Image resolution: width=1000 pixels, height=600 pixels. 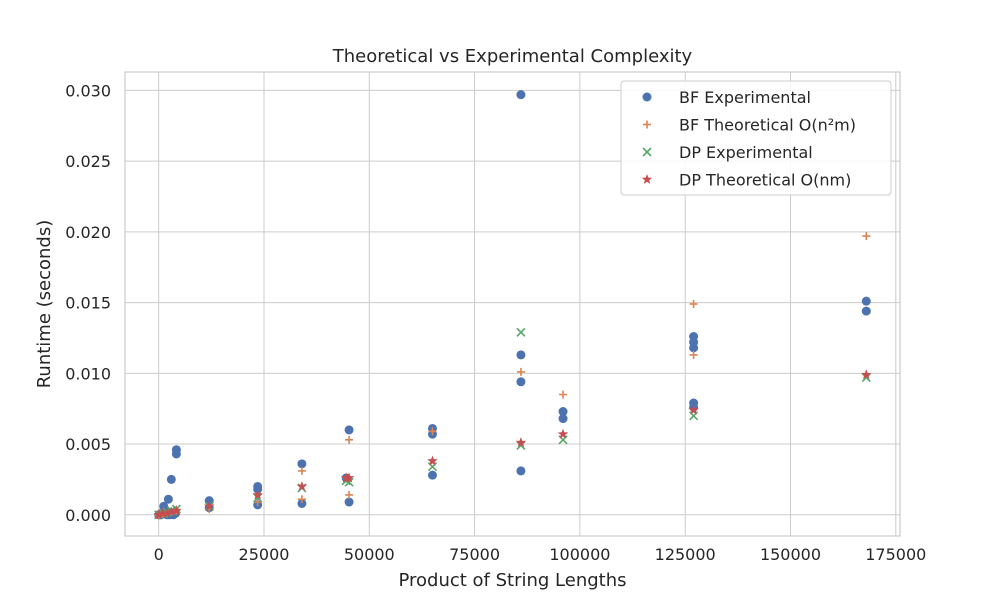 I want to click on x-tick-label: 75000, so click(x=474, y=554).